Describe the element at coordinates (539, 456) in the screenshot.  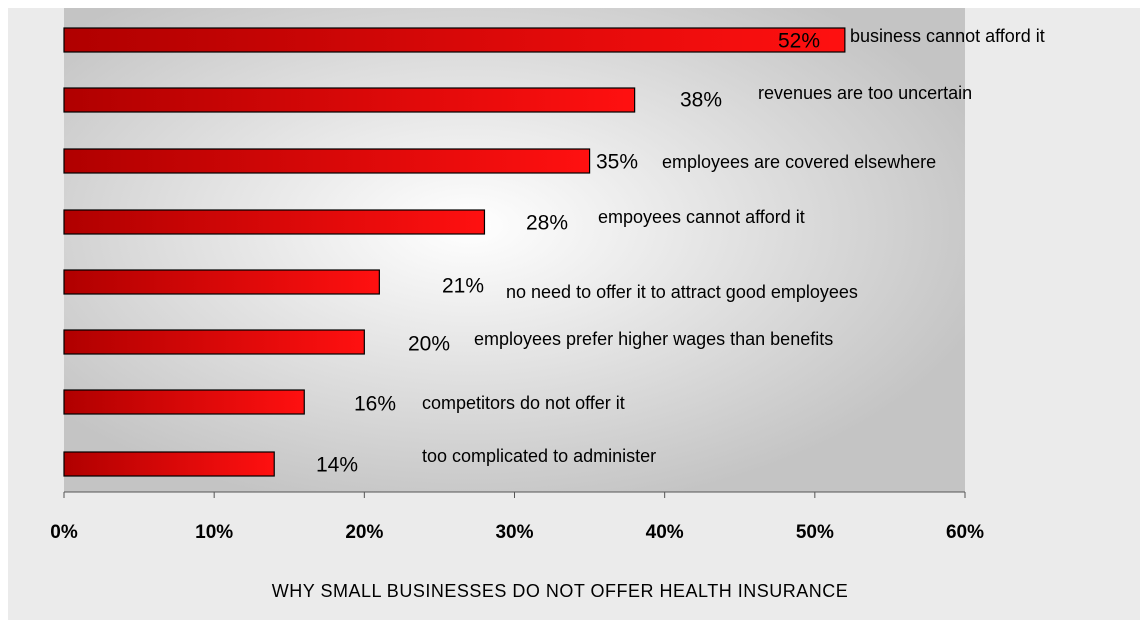
I see `category-label: too complicated to administer` at that location.